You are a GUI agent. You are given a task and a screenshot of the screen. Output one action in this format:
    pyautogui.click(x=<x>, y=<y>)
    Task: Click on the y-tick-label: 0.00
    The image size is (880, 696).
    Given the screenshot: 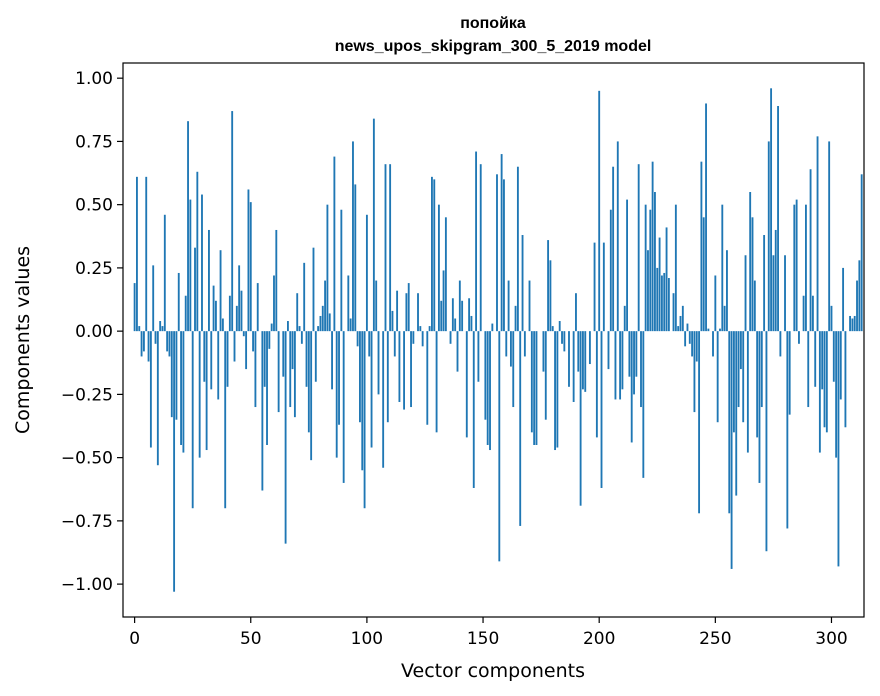 What is the action you would take?
    pyautogui.click(x=94, y=332)
    